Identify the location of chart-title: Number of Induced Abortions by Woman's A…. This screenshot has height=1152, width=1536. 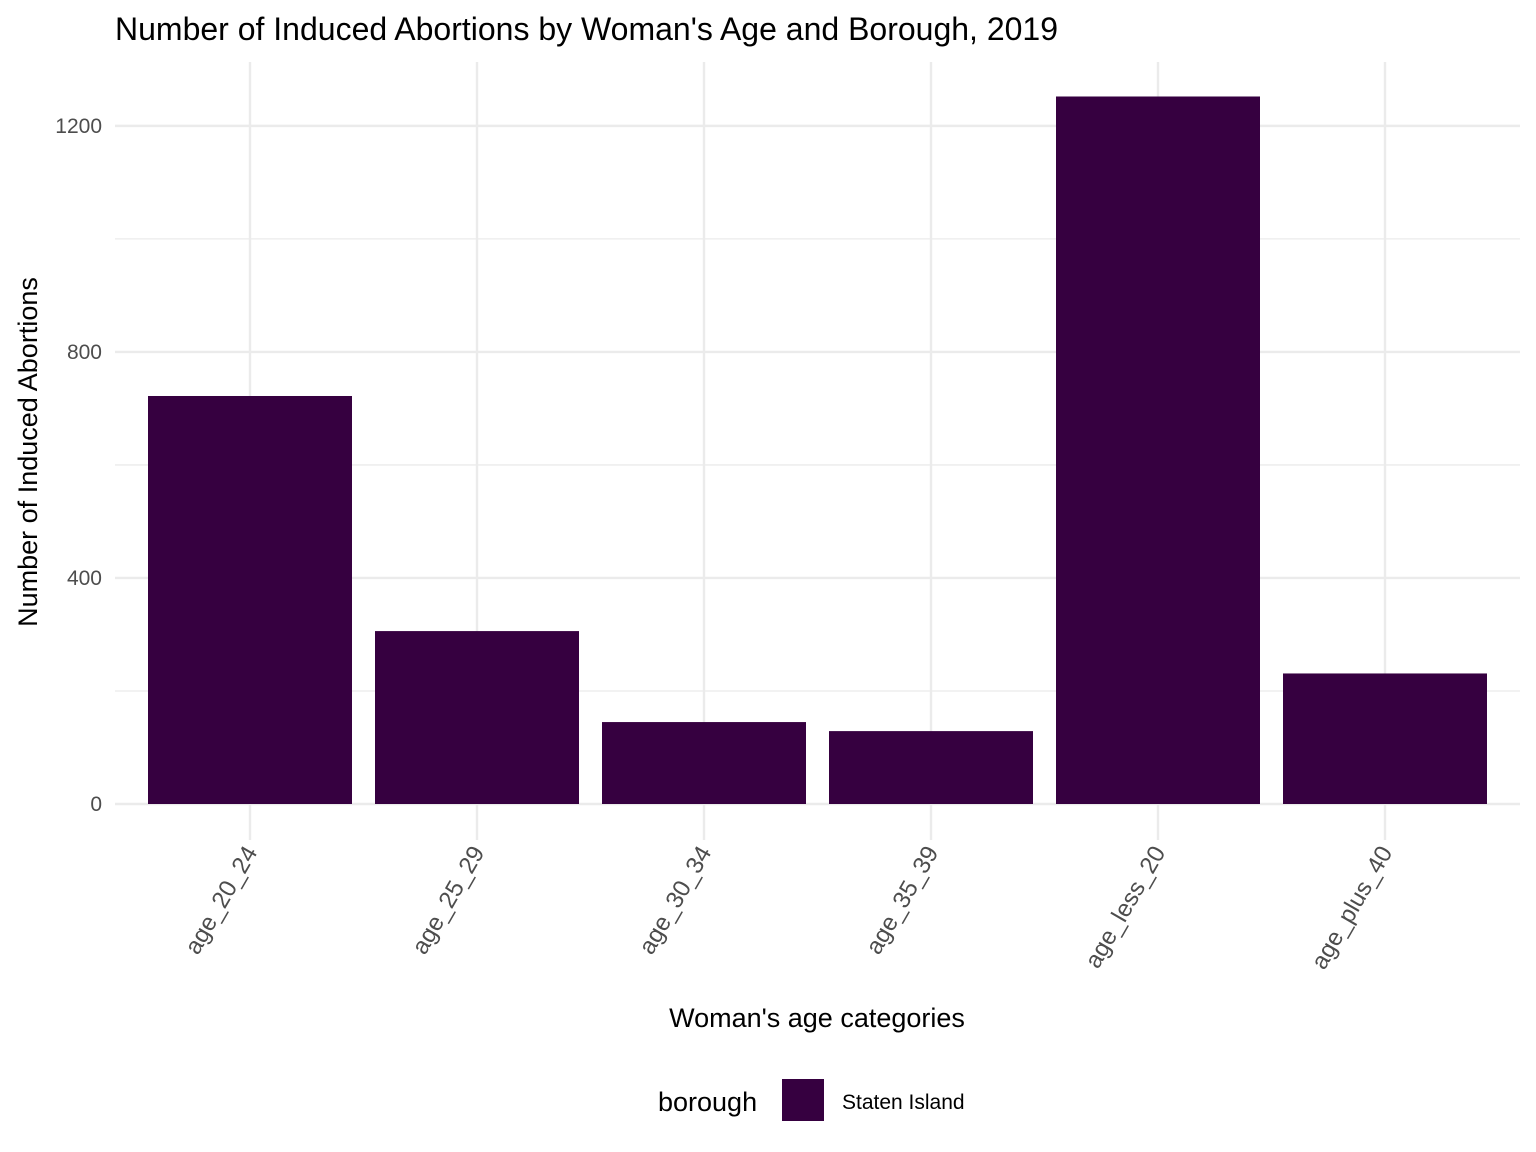
(586, 29).